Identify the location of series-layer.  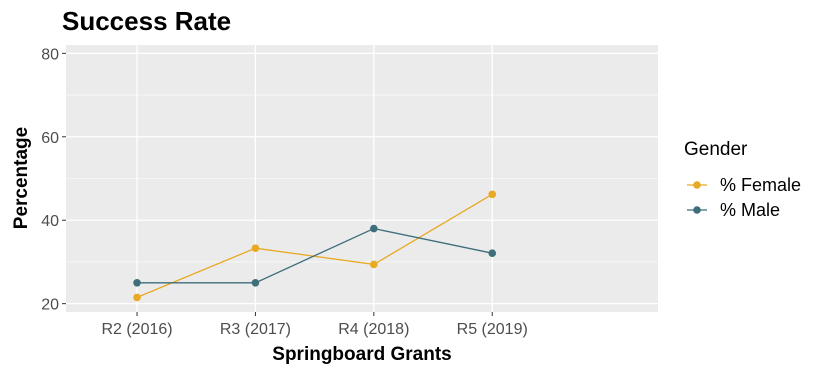
(315, 246).